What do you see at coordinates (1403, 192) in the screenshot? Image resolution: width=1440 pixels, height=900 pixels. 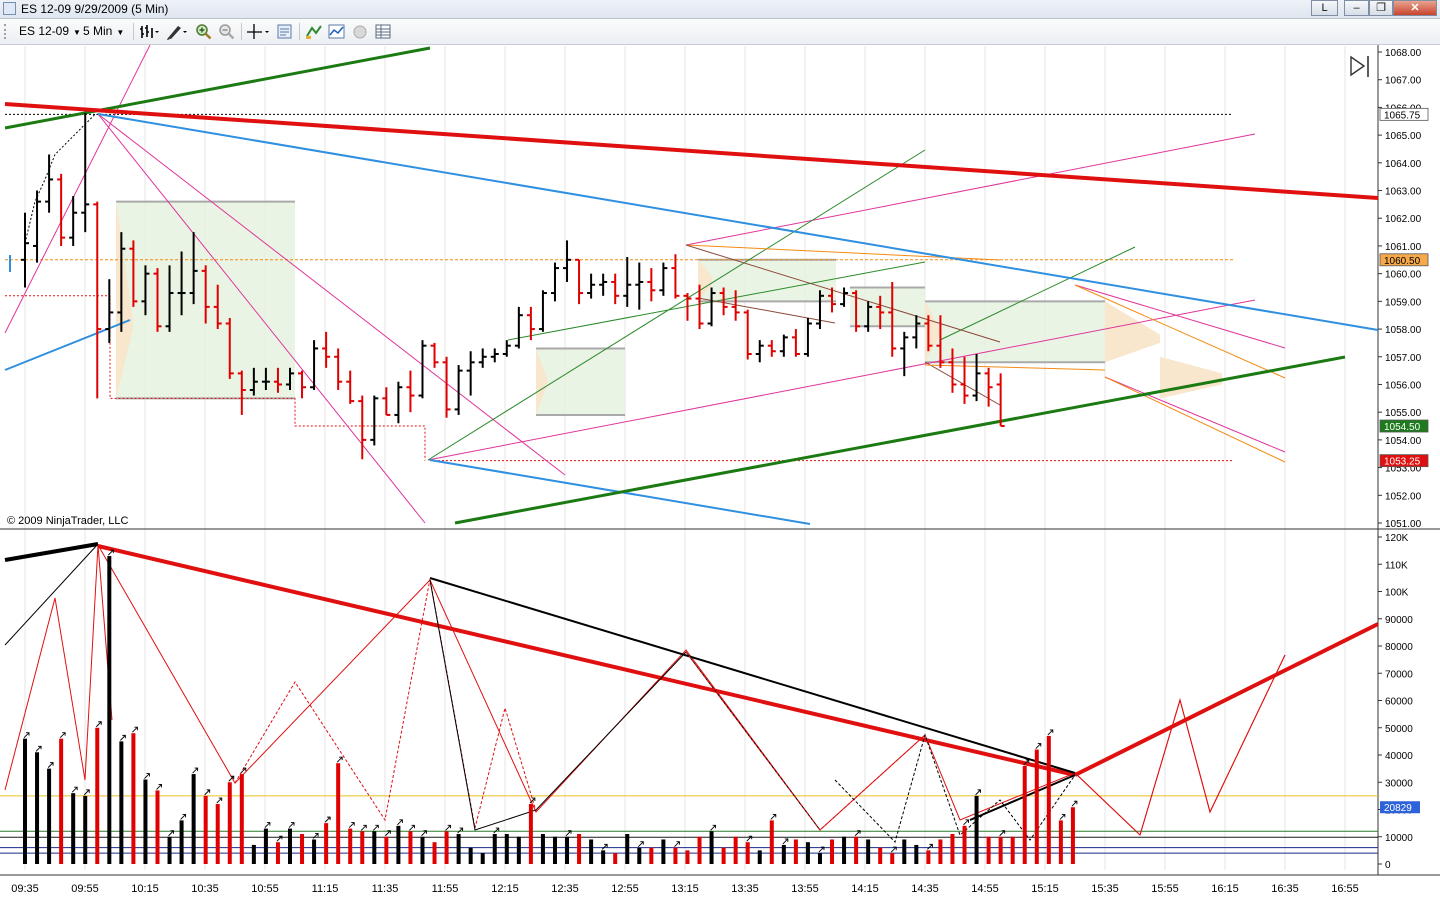 I see `price-tick-label: 1063.00` at bounding box center [1403, 192].